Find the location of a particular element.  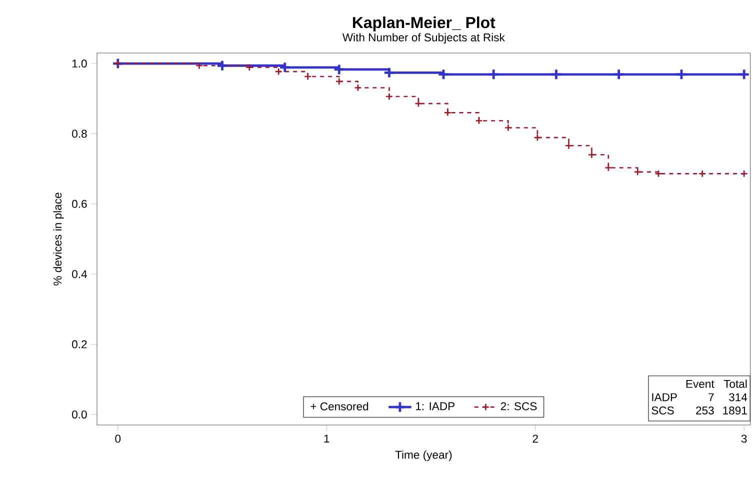

legend-label: 1: IADP is located at coordinates (435, 406).